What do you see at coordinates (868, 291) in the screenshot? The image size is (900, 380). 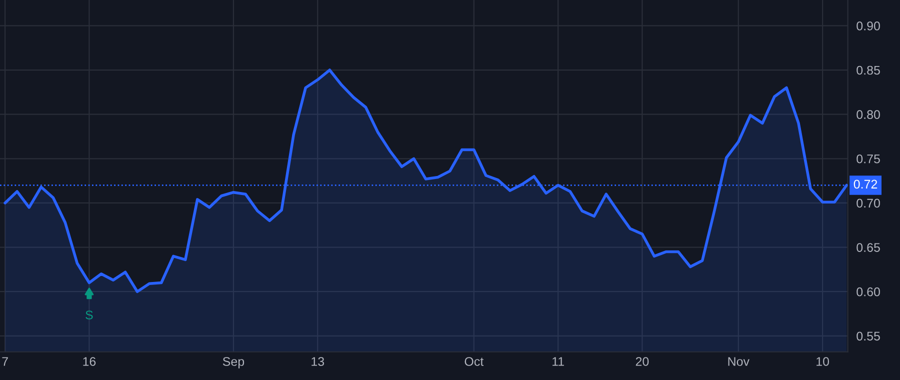 I see `y-tick-label: 0.60` at bounding box center [868, 291].